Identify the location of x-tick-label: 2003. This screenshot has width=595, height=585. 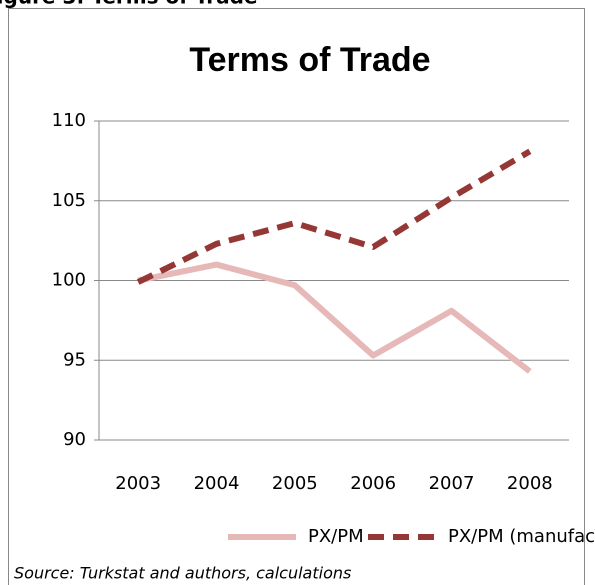
(138, 483).